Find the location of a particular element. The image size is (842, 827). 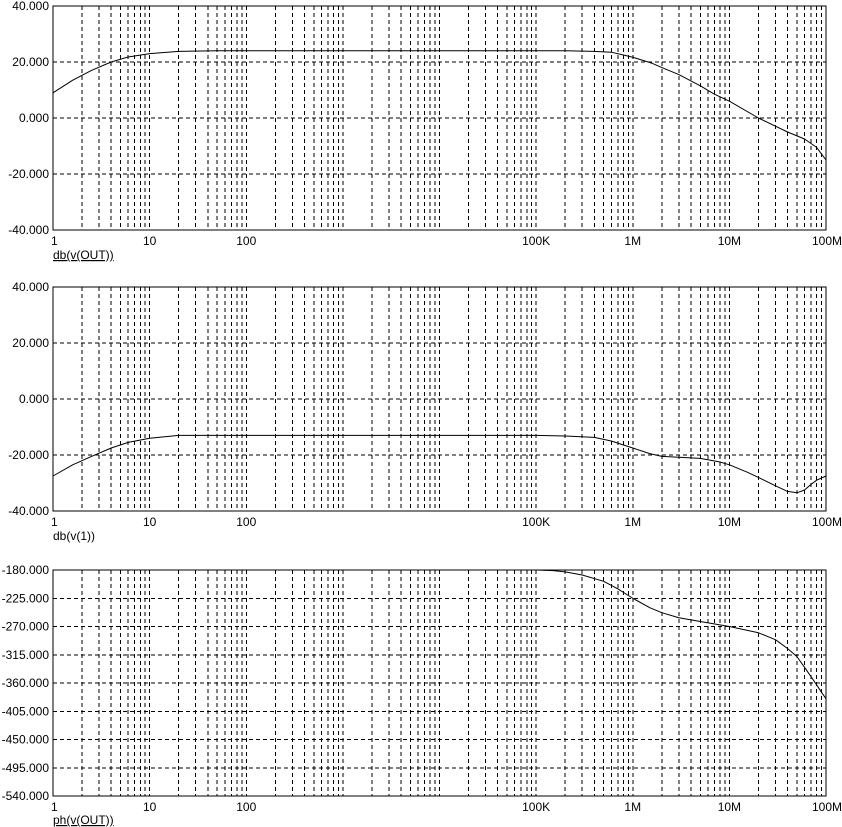

y-tick-label: -405.000 is located at coordinates (26, 711).